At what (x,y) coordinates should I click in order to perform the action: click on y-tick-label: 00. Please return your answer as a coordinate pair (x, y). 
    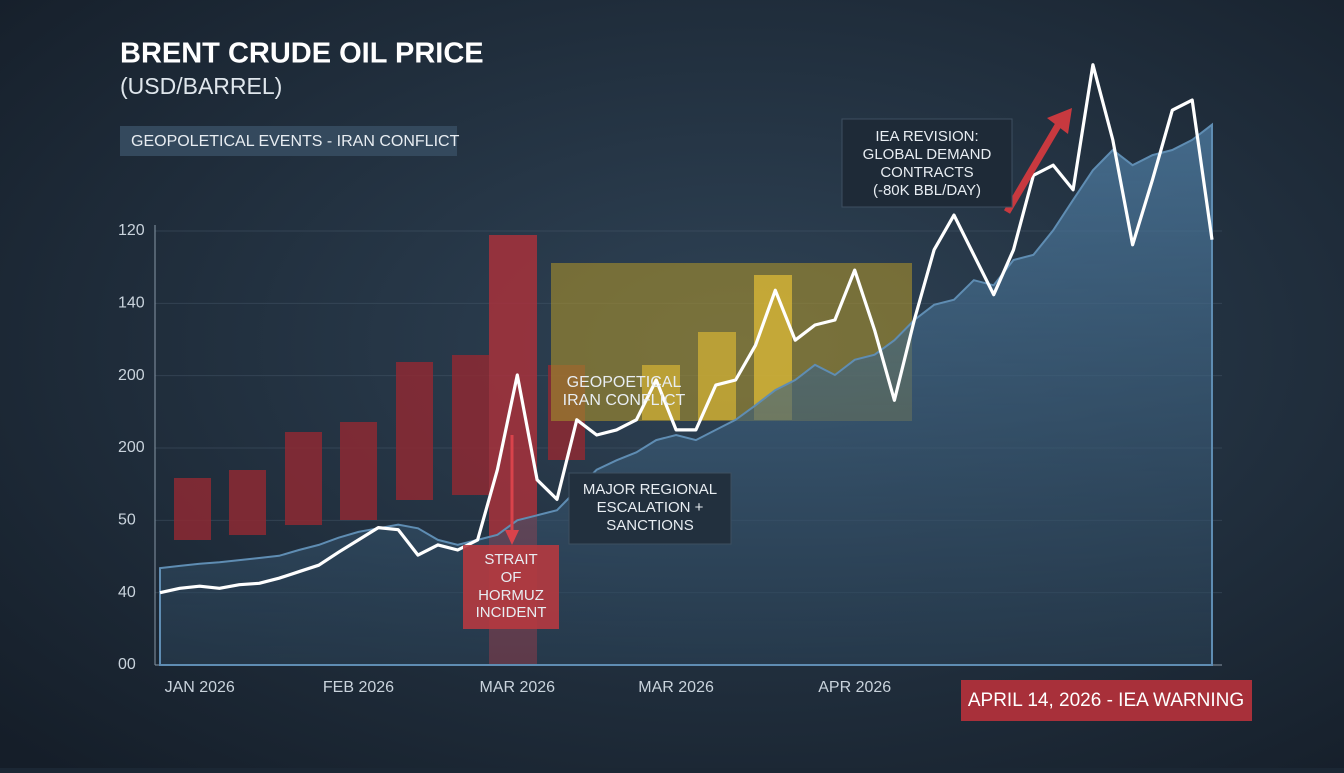
    Looking at the image, I should click on (127, 664).